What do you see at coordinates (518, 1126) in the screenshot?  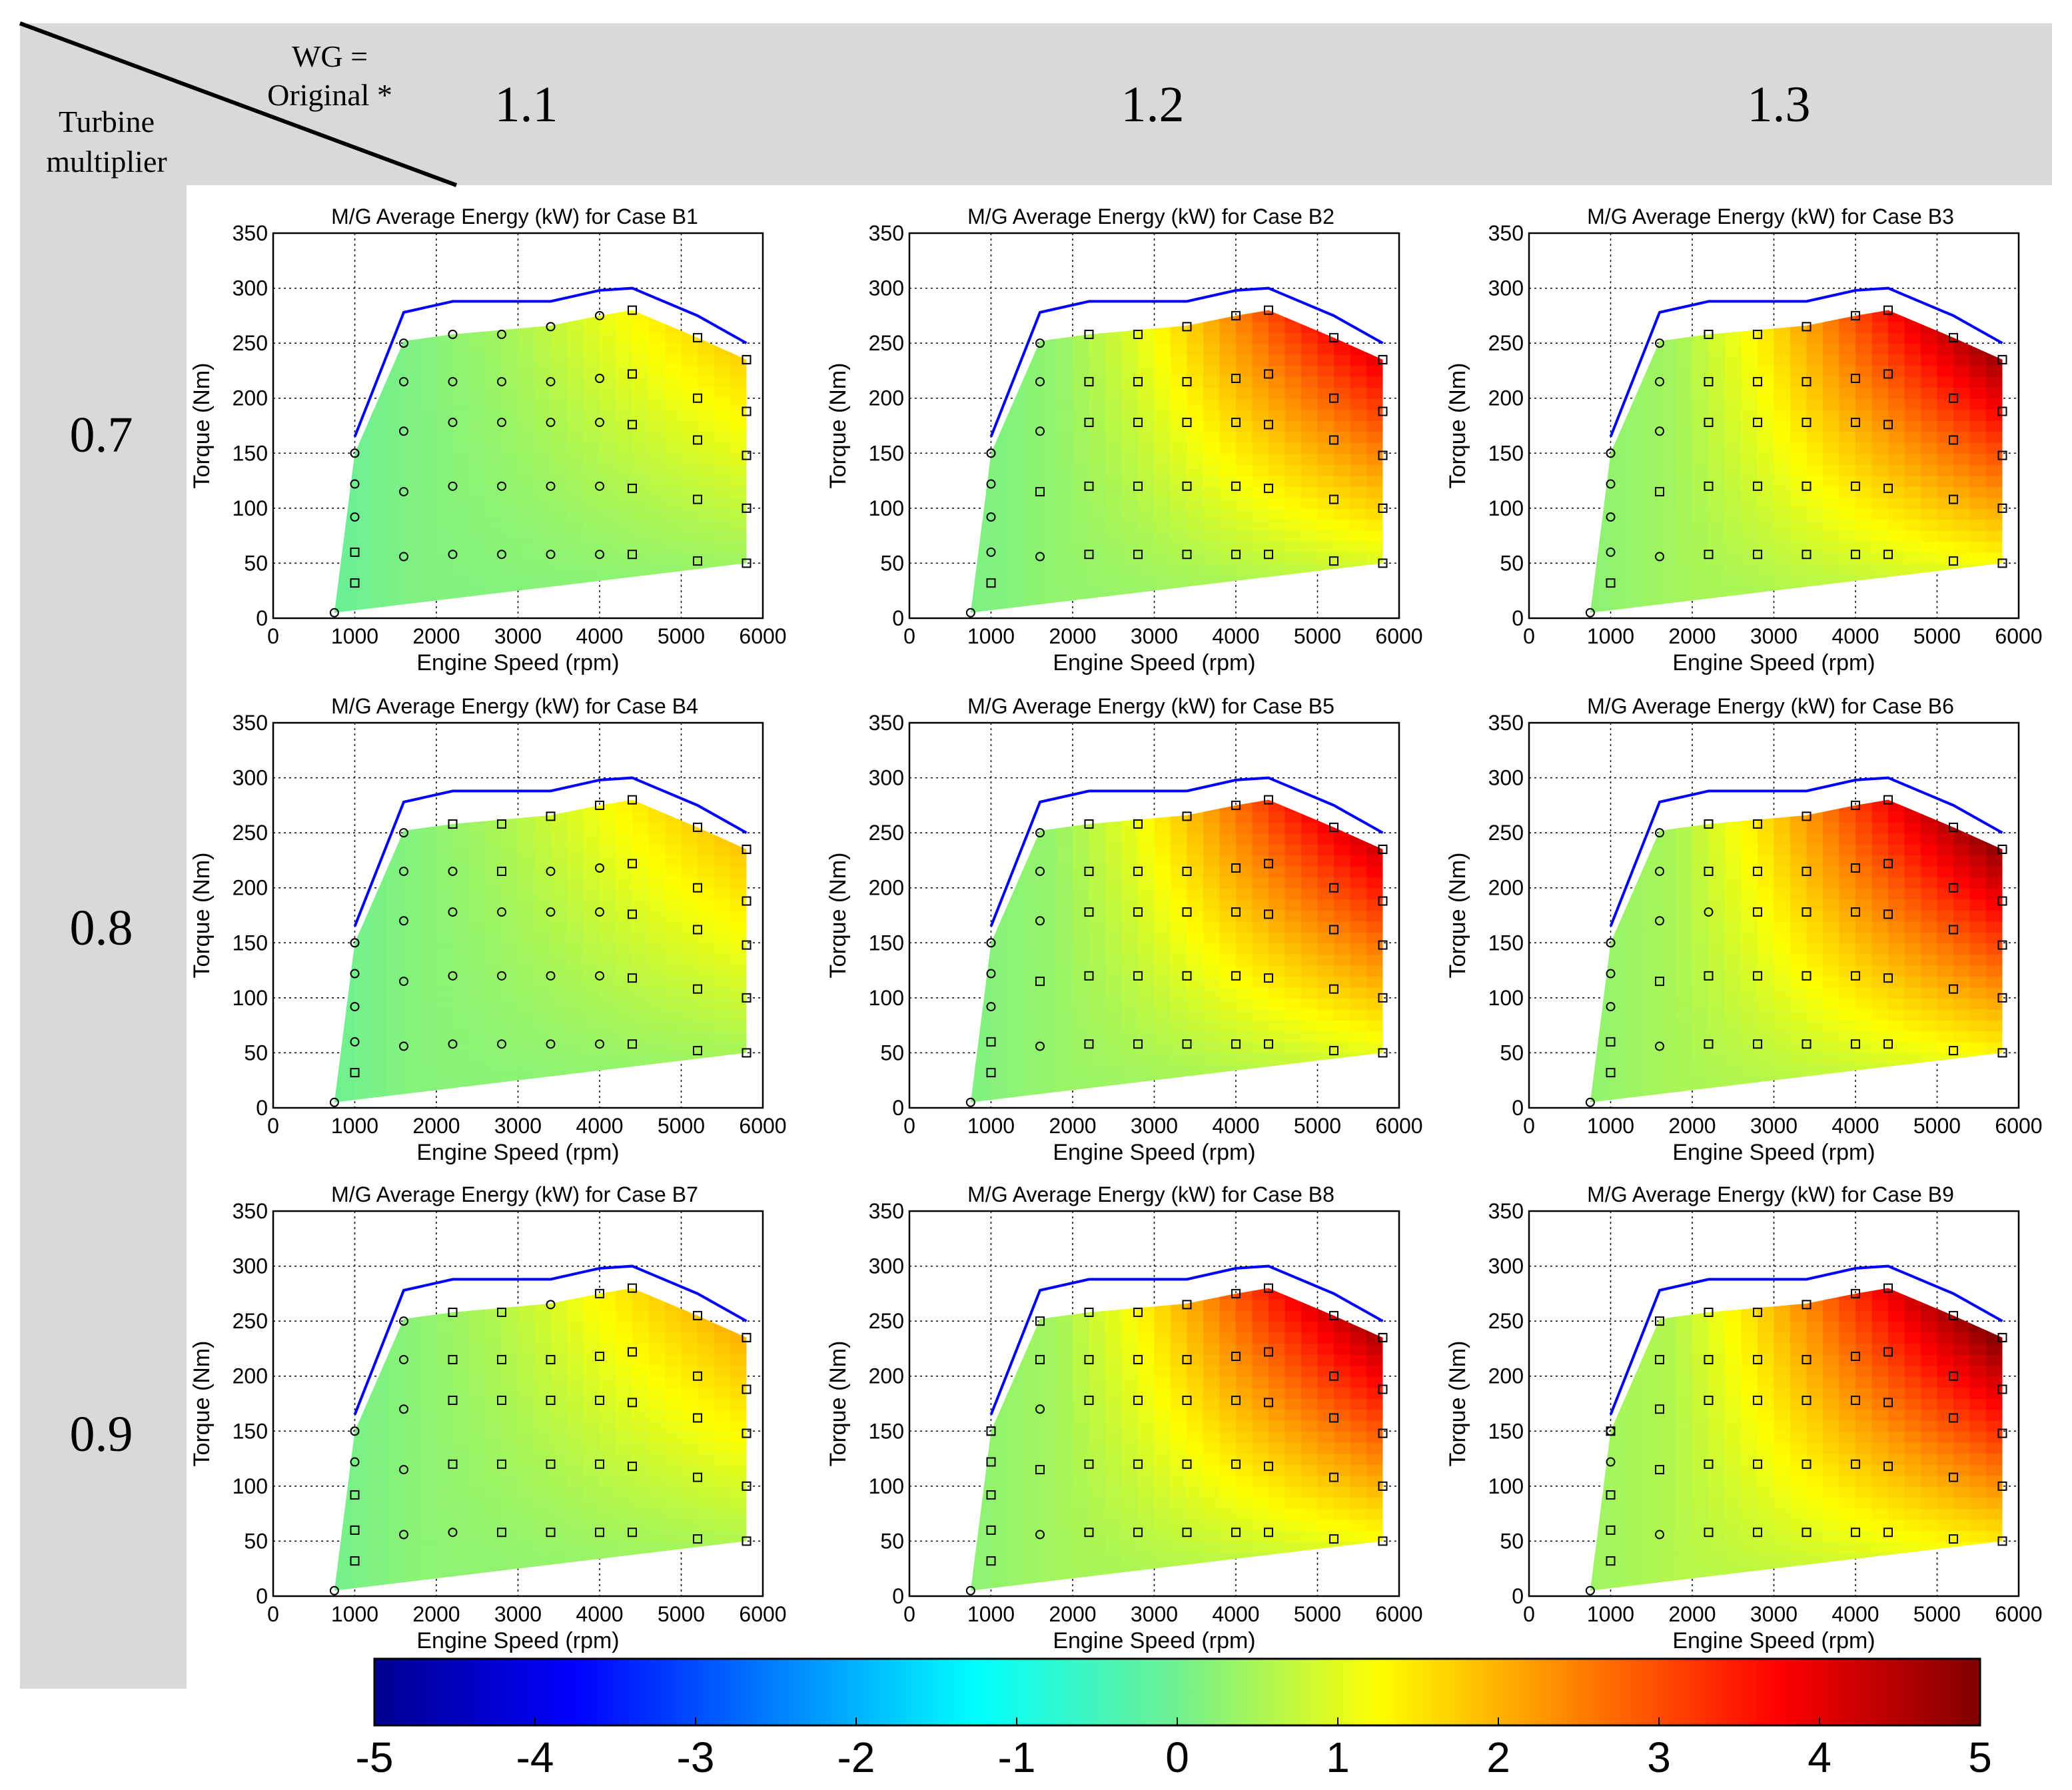 I see `x-tick-label: 3000` at bounding box center [518, 1126].